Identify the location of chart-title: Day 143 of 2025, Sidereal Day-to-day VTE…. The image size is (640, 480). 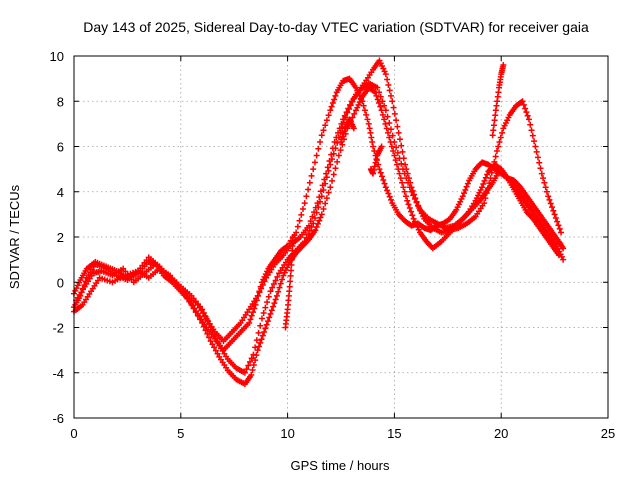
(336, 27).